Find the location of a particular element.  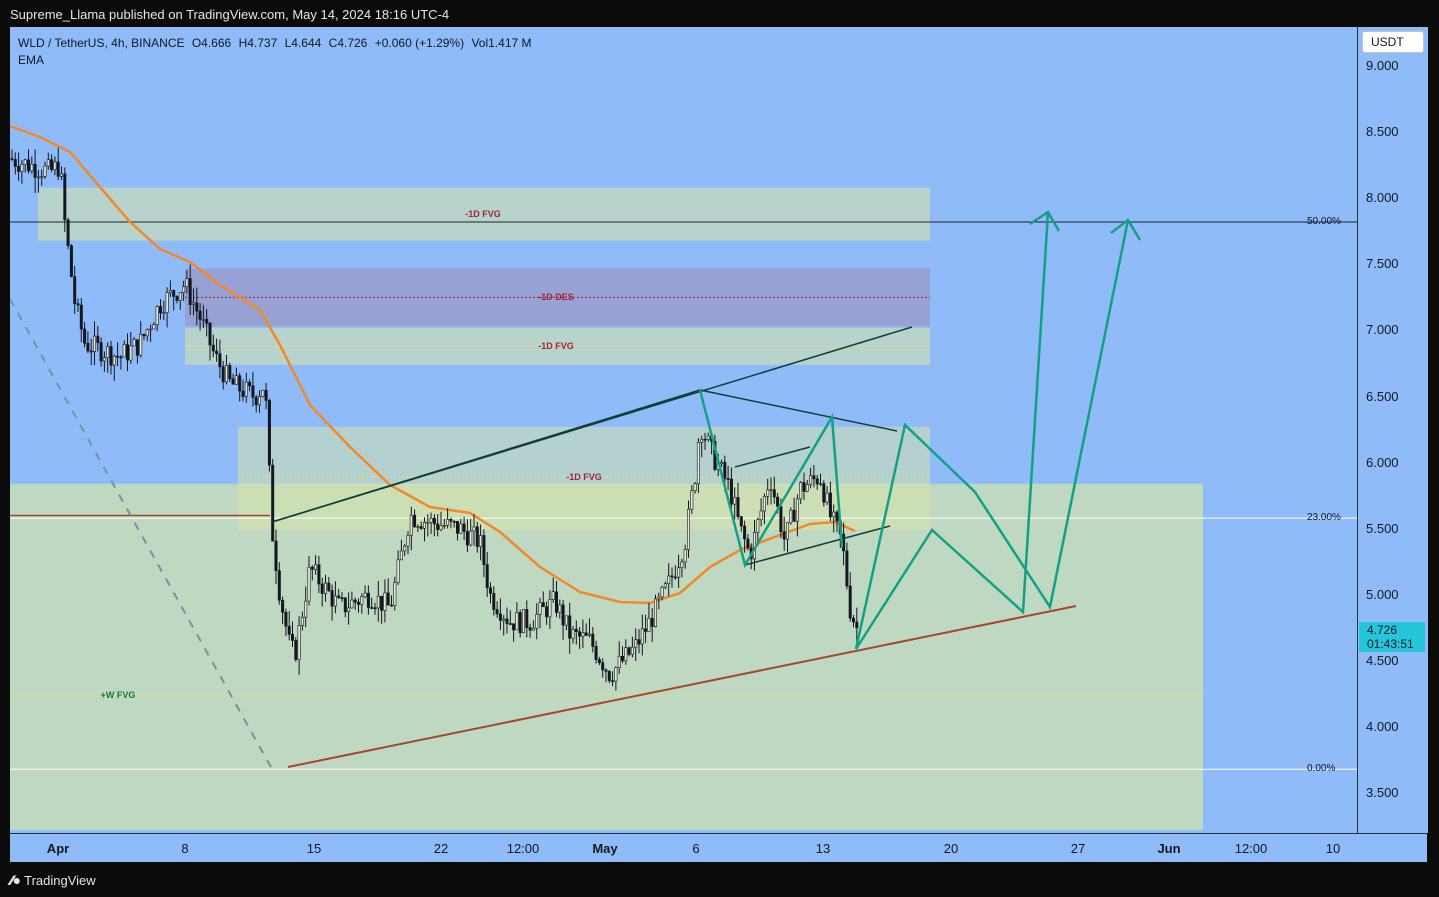

price-tick: 7.000 is located at coordinates (1382, 330).